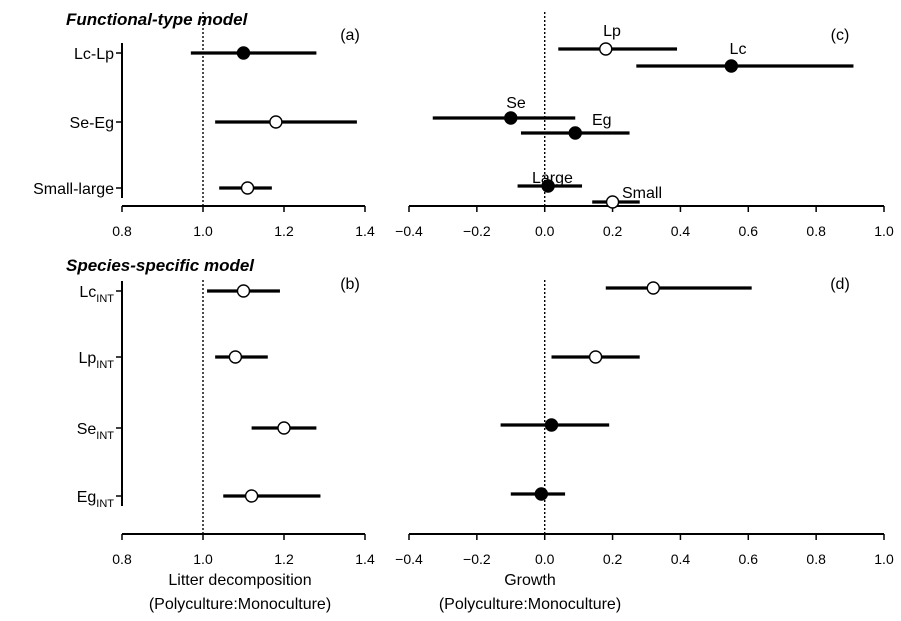  I want to click on panel-label: (b), so click(350, 284).